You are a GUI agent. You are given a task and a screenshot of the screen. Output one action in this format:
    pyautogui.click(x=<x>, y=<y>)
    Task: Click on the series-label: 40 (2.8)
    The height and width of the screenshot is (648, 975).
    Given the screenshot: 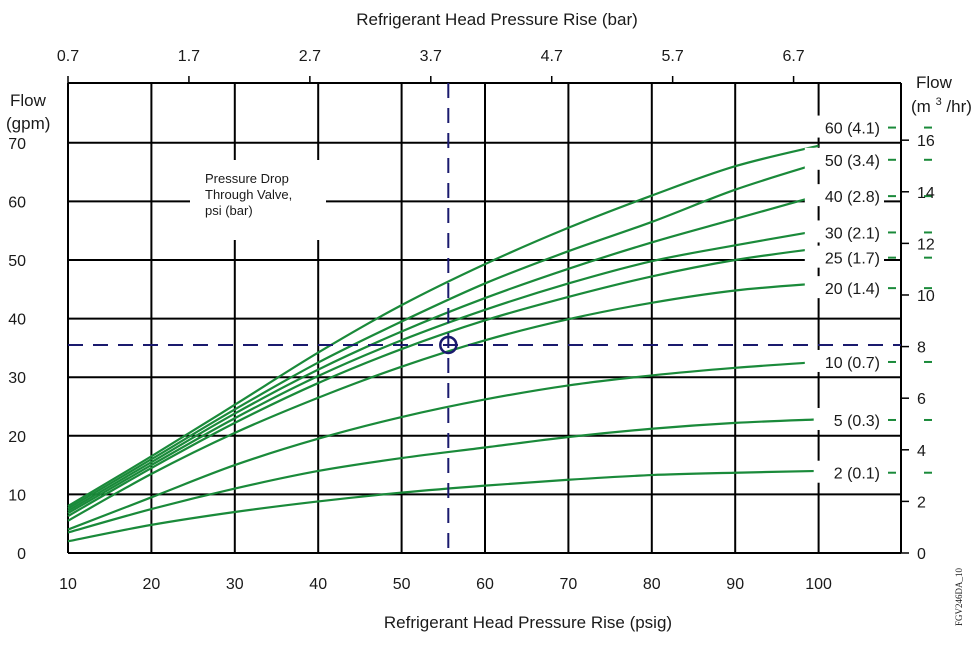 What is the action you would take?
    pyautogui.click(x=852, y=197)
    